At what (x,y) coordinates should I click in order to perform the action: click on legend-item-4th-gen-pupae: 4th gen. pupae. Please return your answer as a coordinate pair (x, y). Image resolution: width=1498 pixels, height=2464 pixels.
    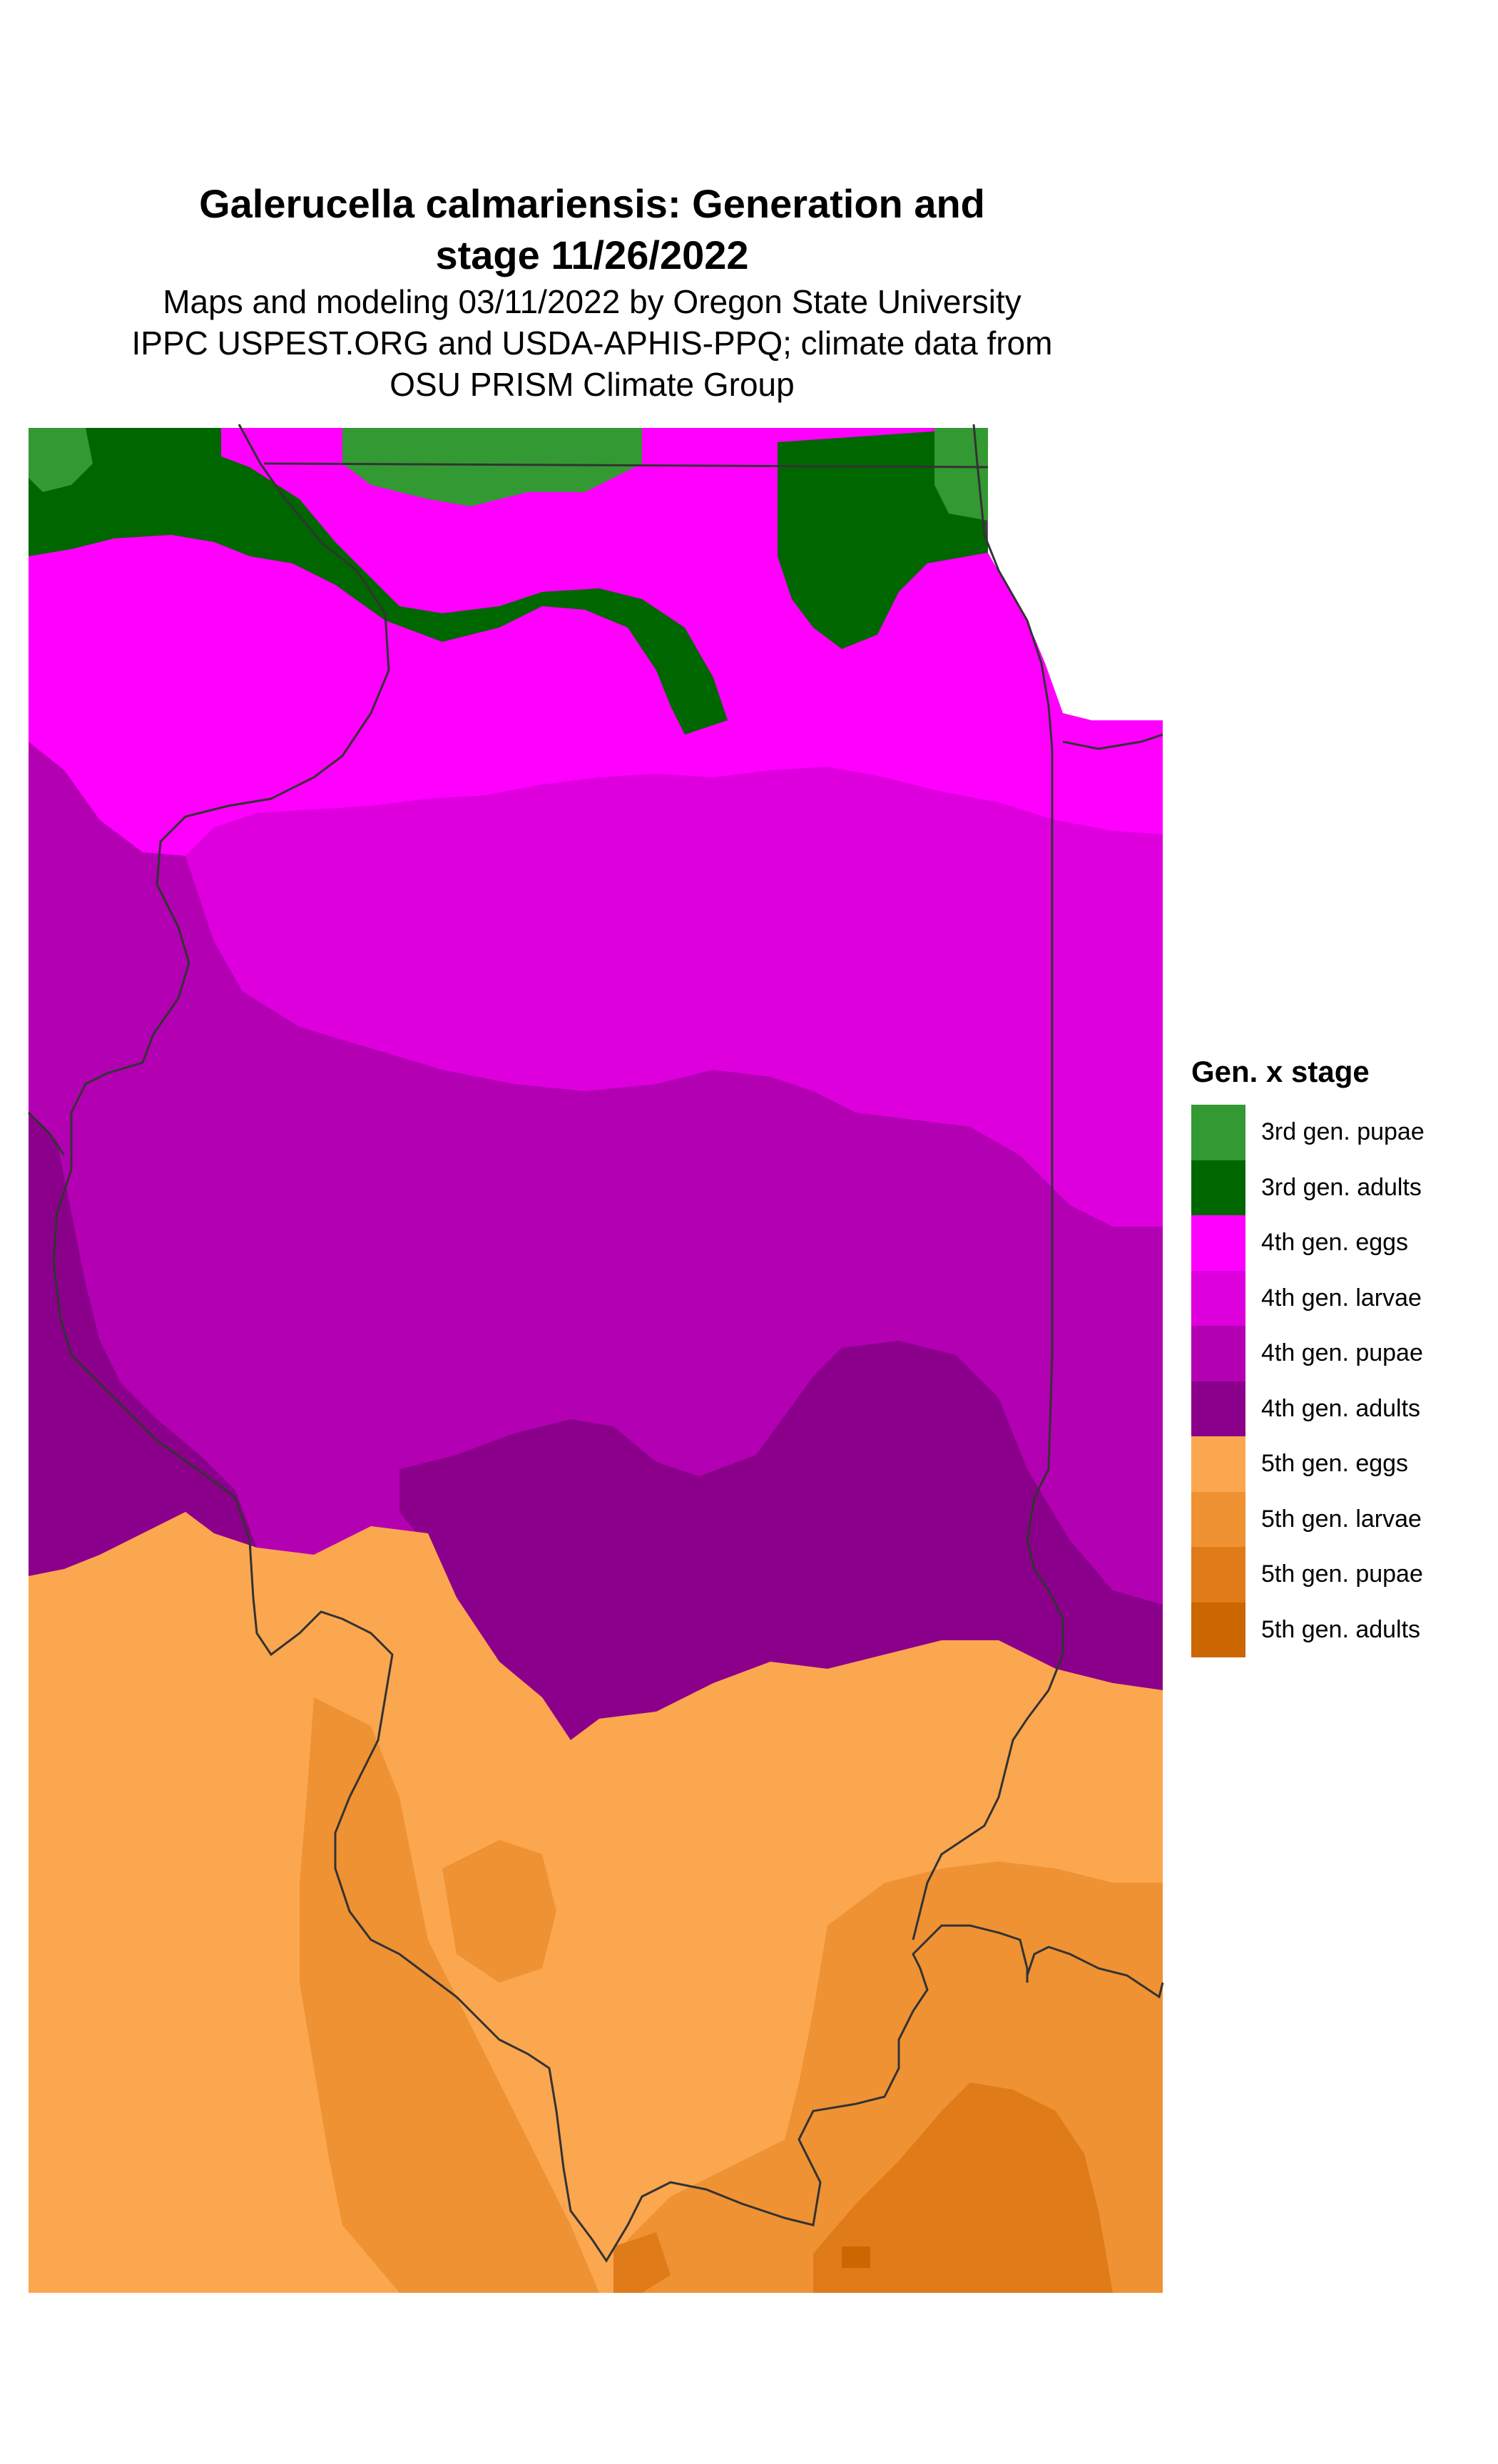
    Looking at the image, I should click on (1334, 1354).